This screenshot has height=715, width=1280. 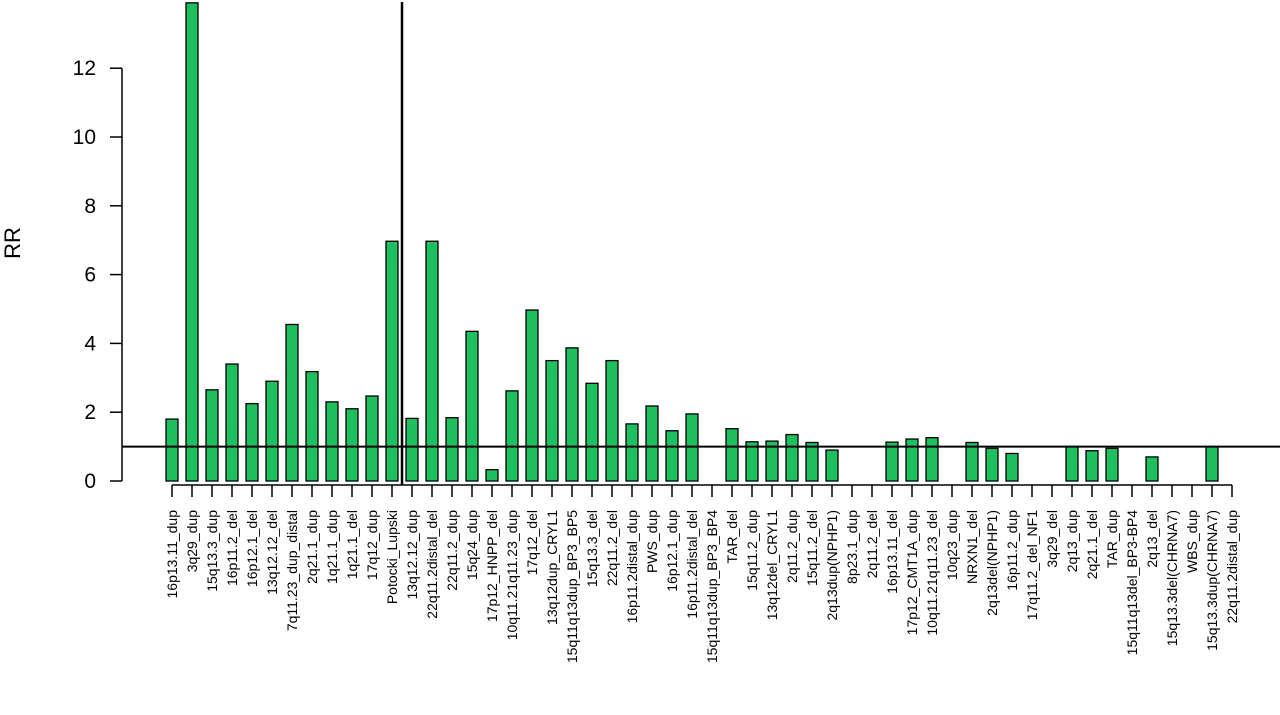 What do you see at coordinates (90, 481) in the screenshot?
I see `y-tick-label: 0` at bounding box center [90, 481].